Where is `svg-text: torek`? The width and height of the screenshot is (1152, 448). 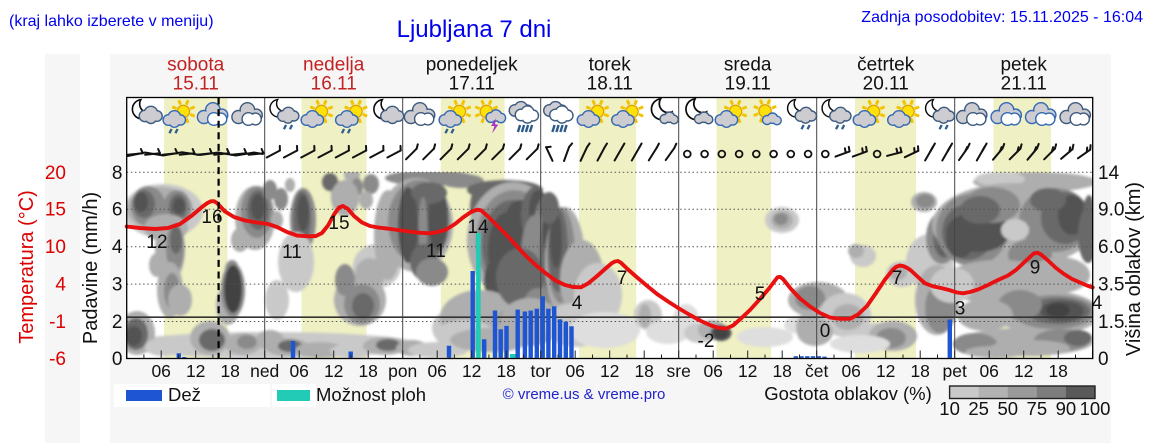
svg-text: torek is located at coordinates (610, 65).